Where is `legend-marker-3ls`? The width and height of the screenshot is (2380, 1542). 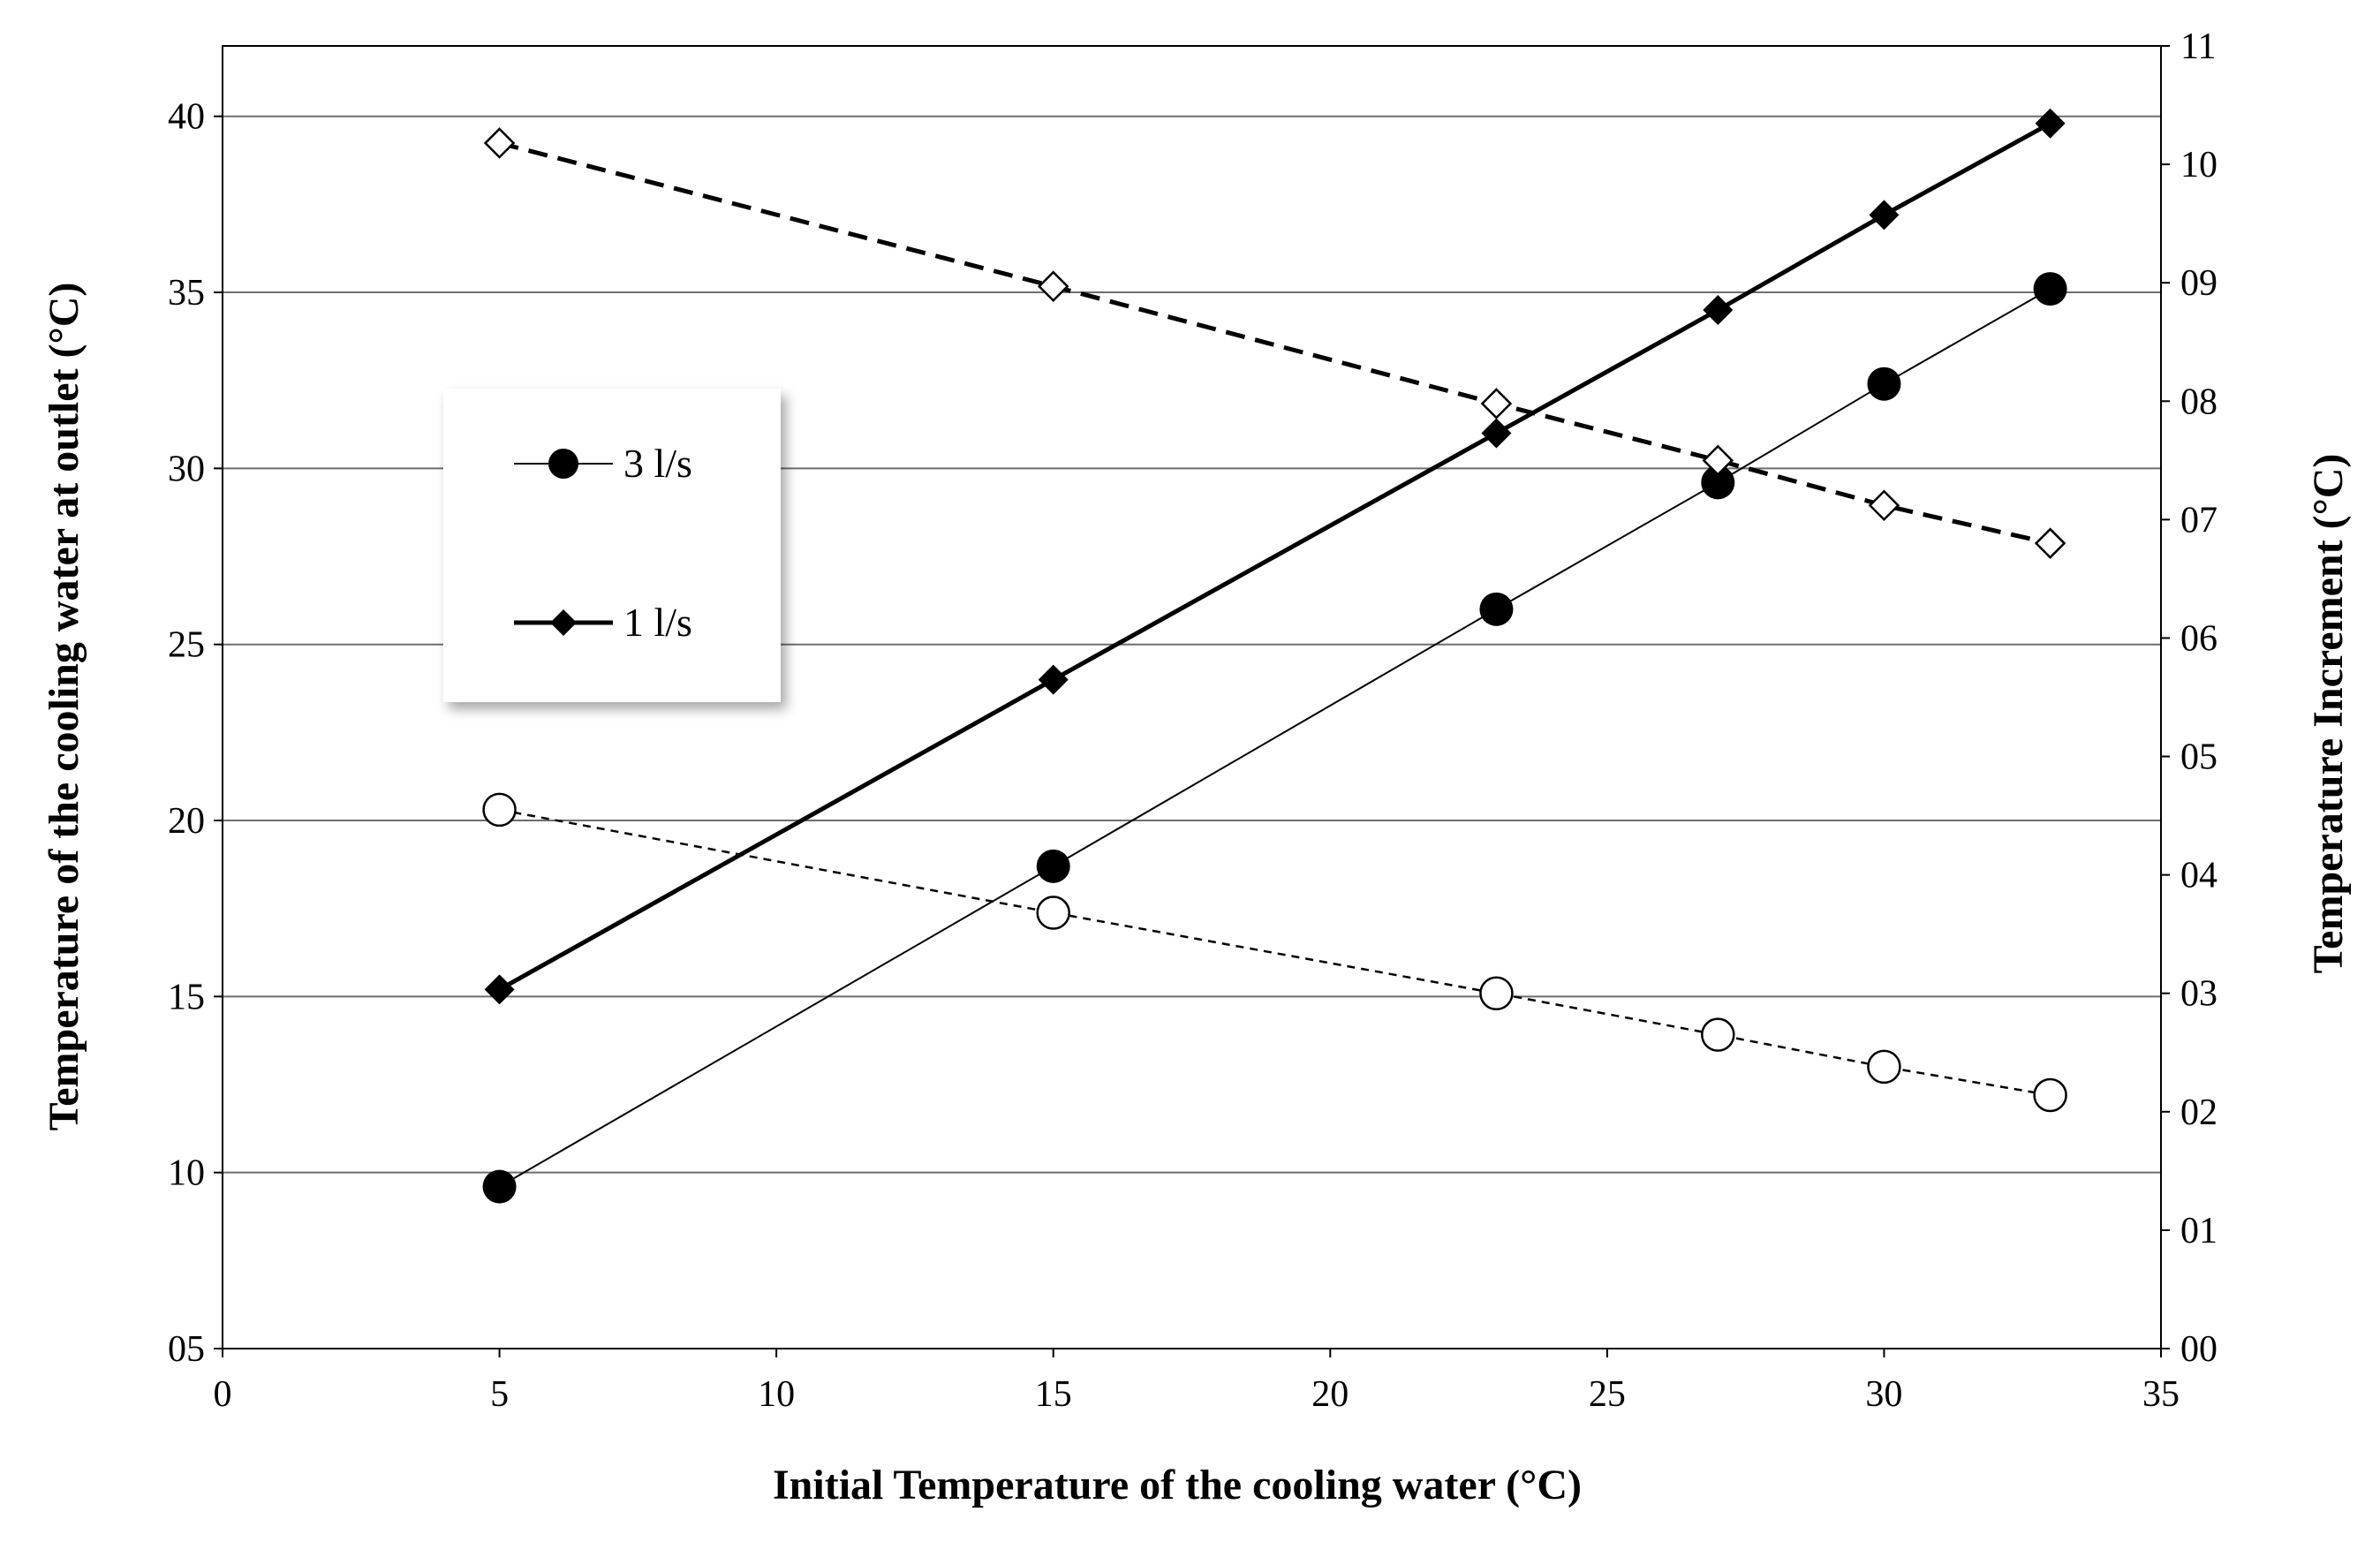
legend-marker-3ls is located at coordinates (563, 464).